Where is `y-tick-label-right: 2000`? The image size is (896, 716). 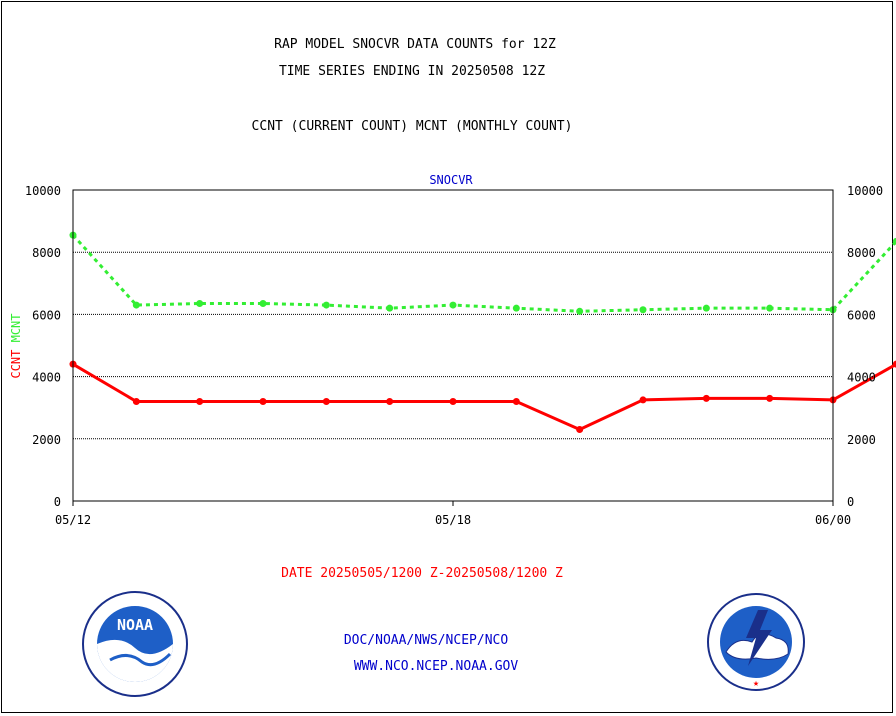 y-tick-label-right: 2000 is located at coordinates (861, 440).